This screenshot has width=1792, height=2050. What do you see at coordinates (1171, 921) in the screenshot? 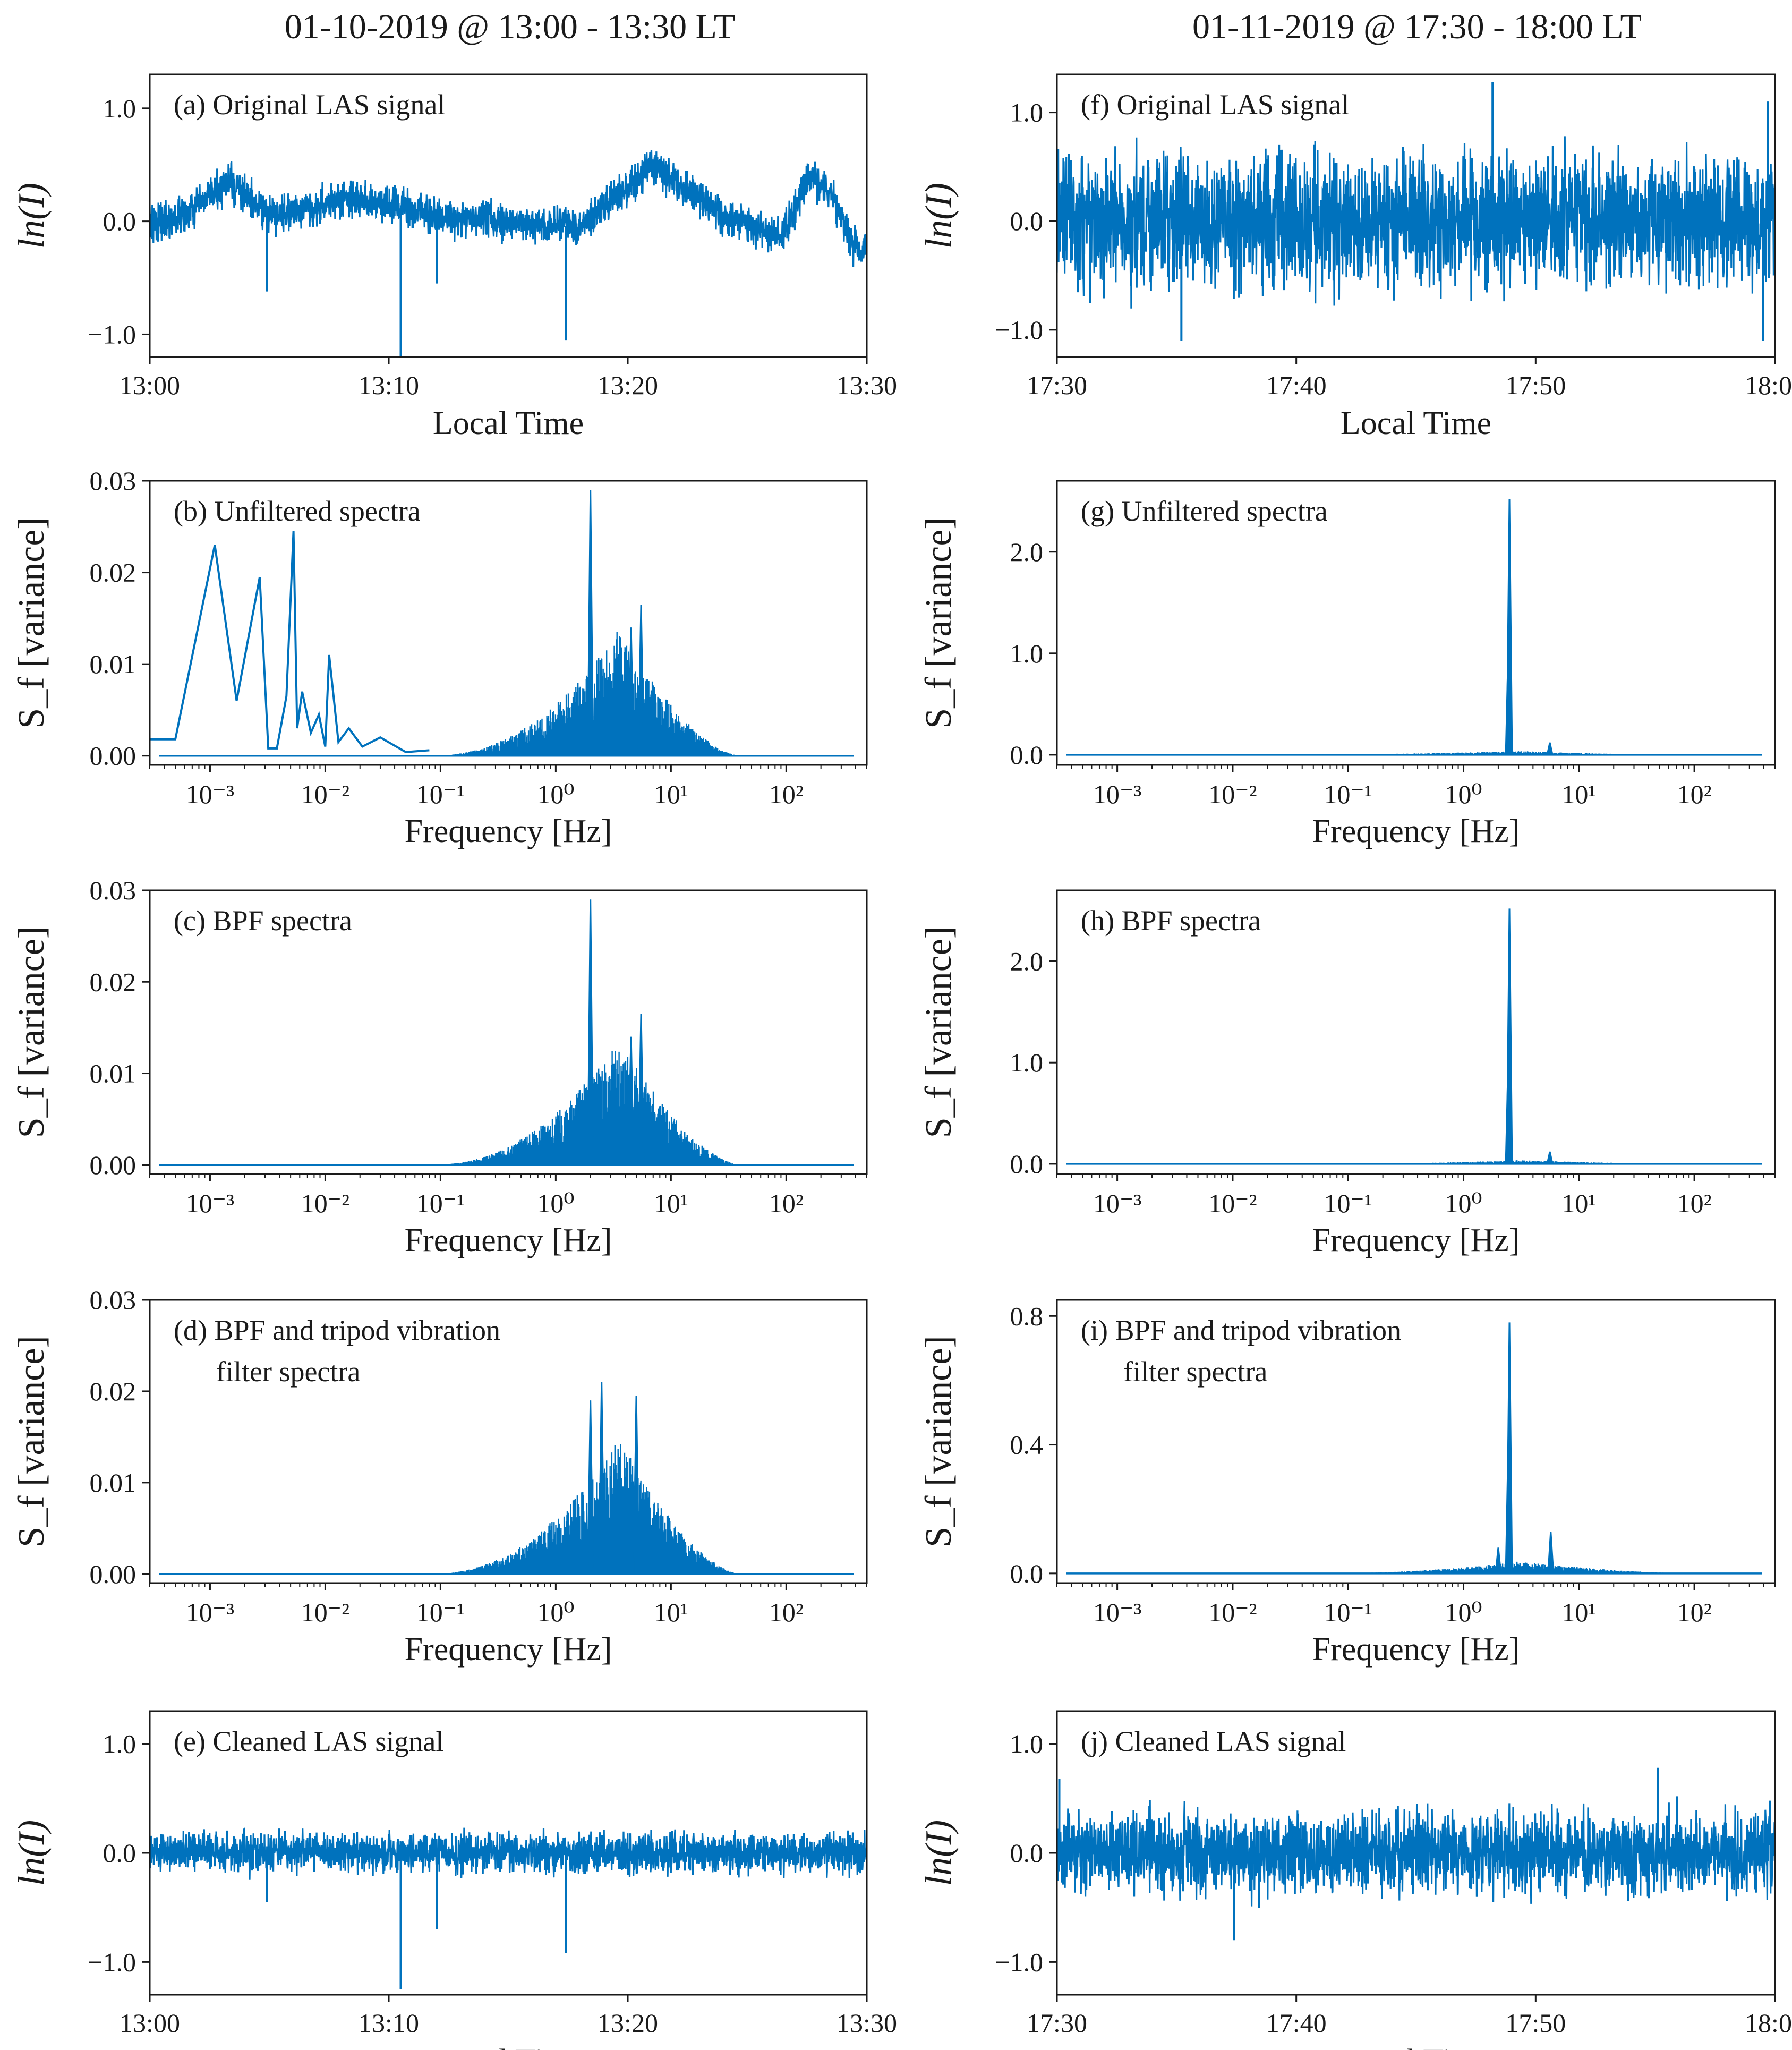
I see `panel-label: (h) BPF spectra` at bounding box center [1171, 921].